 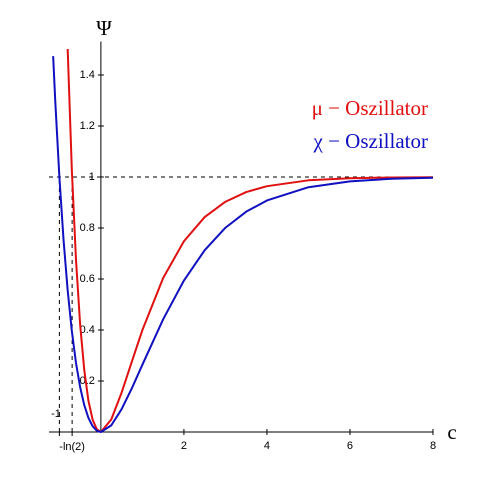 I want to click on legend-entry: χ − Oszillator, so click(x=370, y=141).